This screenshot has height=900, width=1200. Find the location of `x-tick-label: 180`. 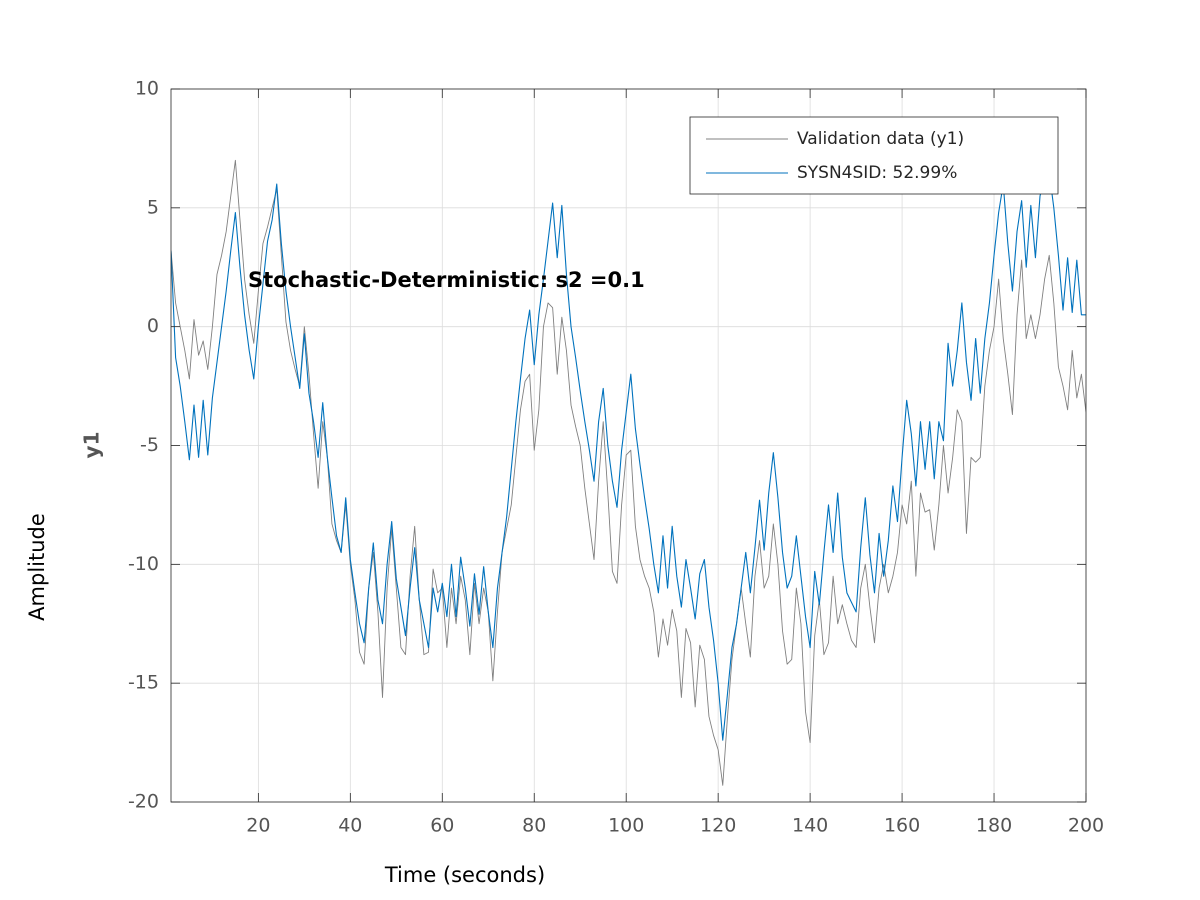

x-tick-label: 180 is located at coordinates (994, 826).